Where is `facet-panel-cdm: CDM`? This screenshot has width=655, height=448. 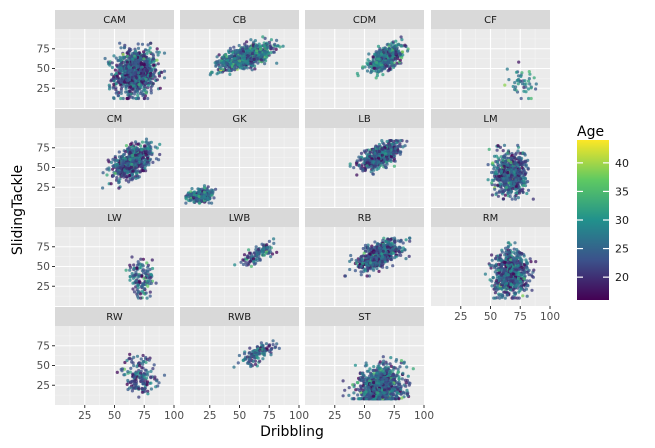
facet-panel-cdm: CDM is located at coordinates (364, 59).